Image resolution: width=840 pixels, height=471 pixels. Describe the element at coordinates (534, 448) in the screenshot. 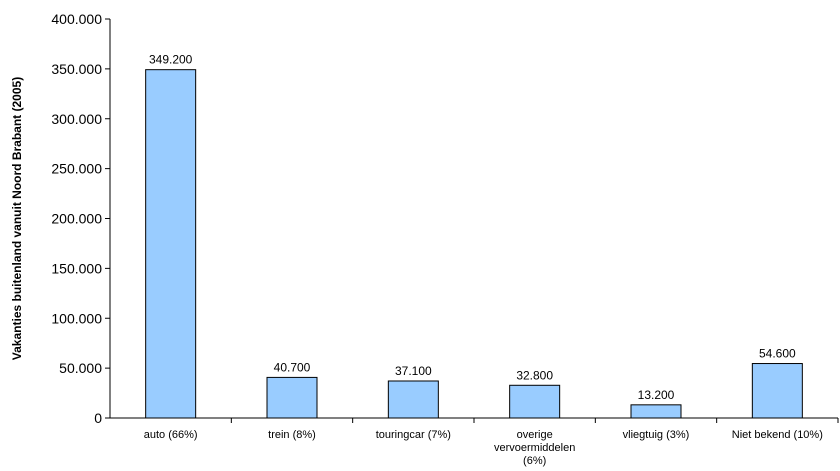

I see `x-tick-label: overige vervoermiddelen (6%)` at that location.